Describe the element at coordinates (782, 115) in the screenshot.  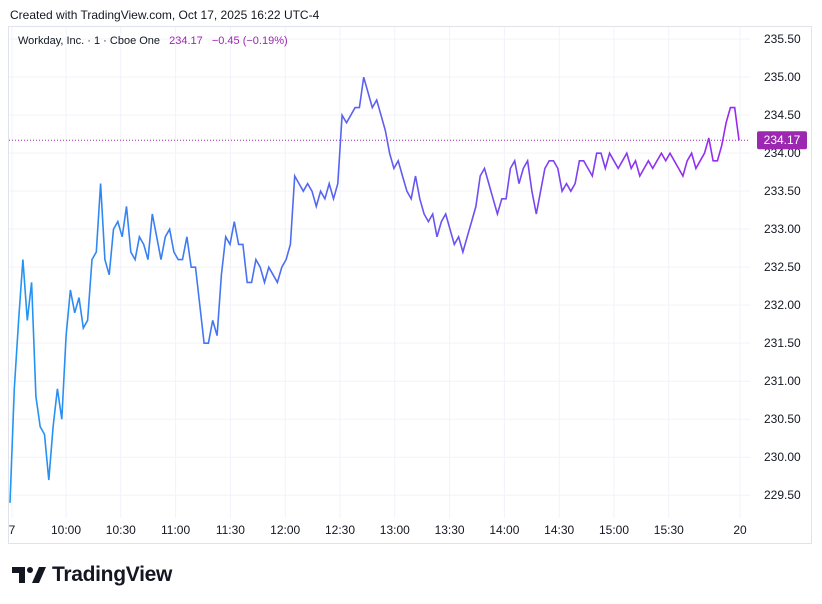
I see `y-tick-label: 234.50` at that location.